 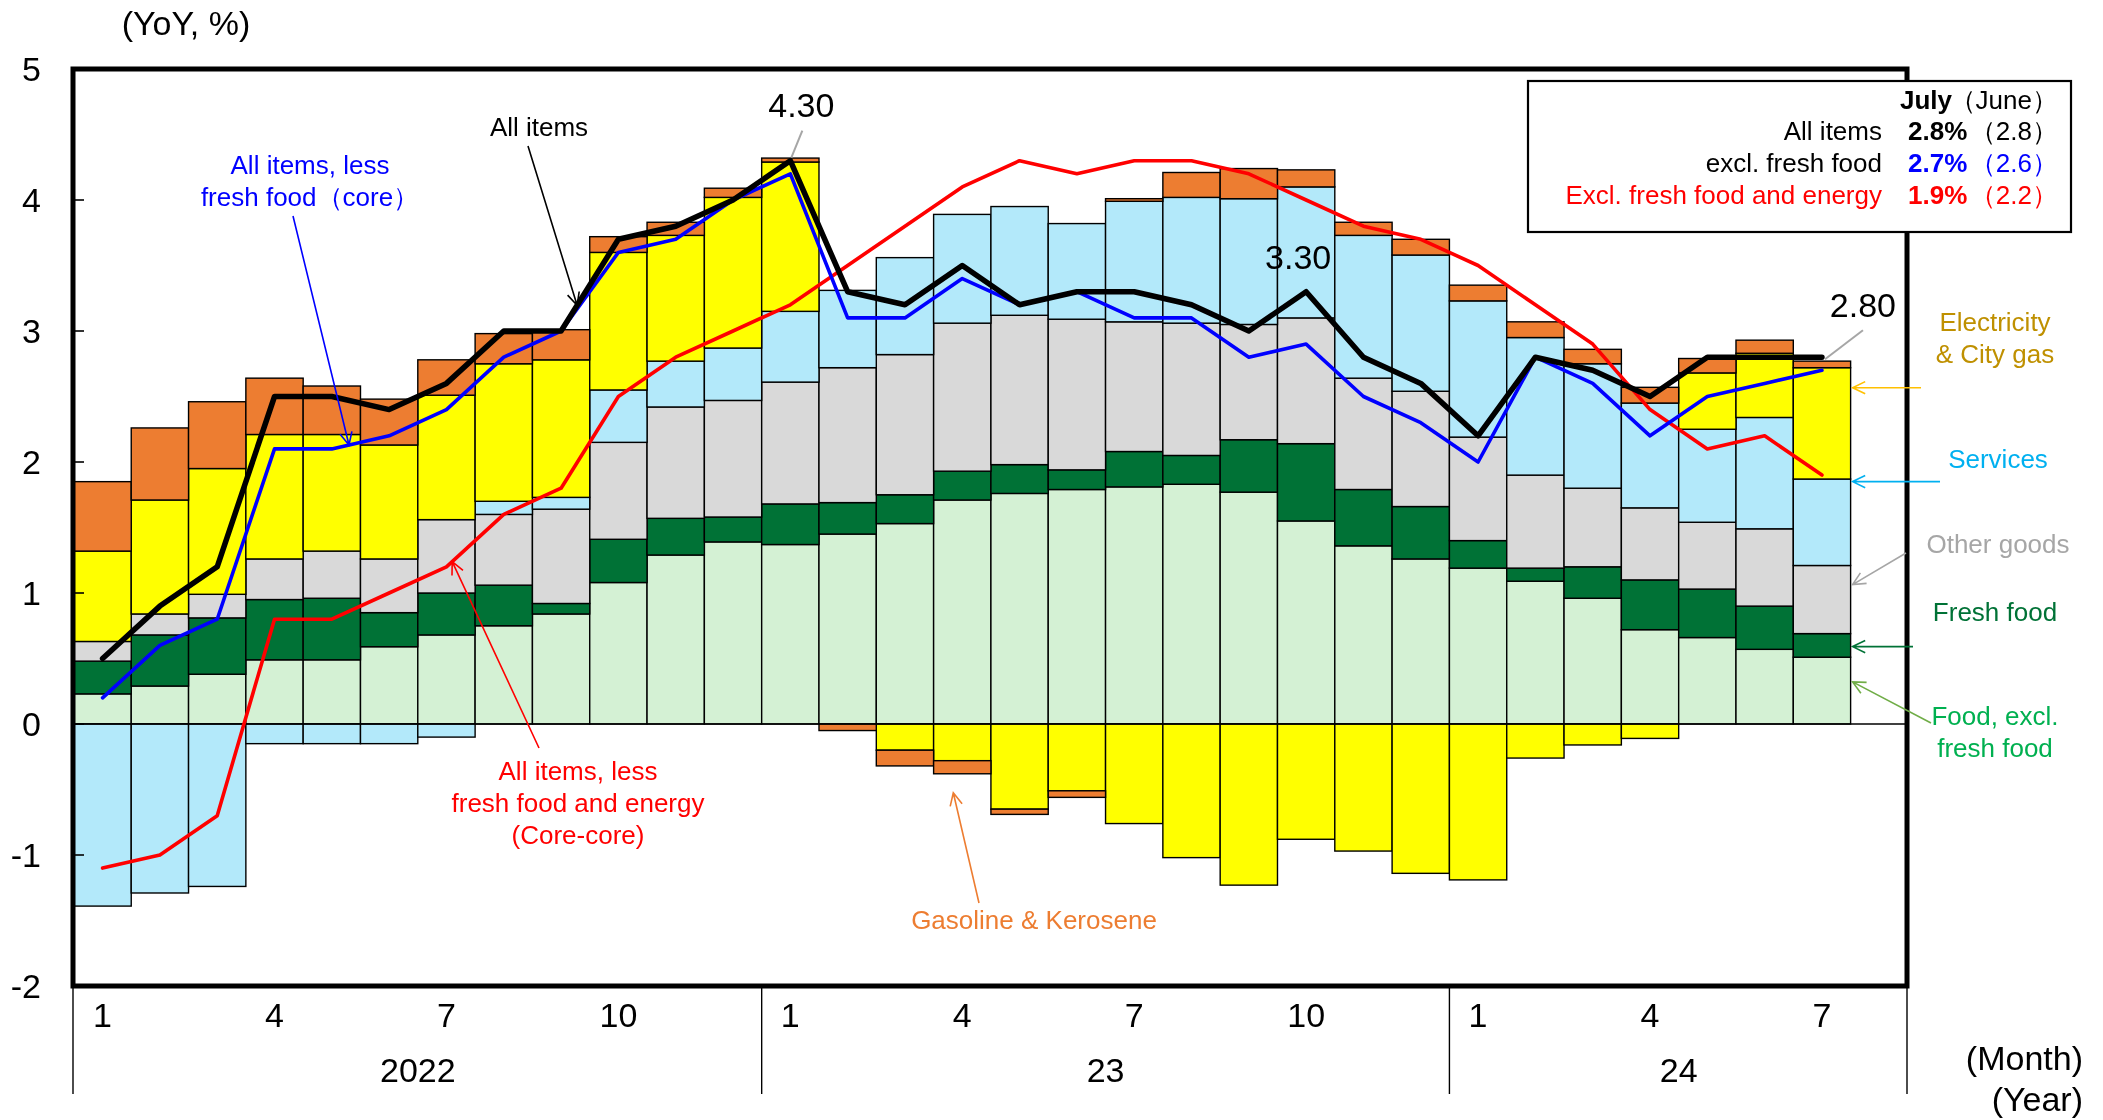 I want to click on annotation: All items, so click(x=1832, y=131).